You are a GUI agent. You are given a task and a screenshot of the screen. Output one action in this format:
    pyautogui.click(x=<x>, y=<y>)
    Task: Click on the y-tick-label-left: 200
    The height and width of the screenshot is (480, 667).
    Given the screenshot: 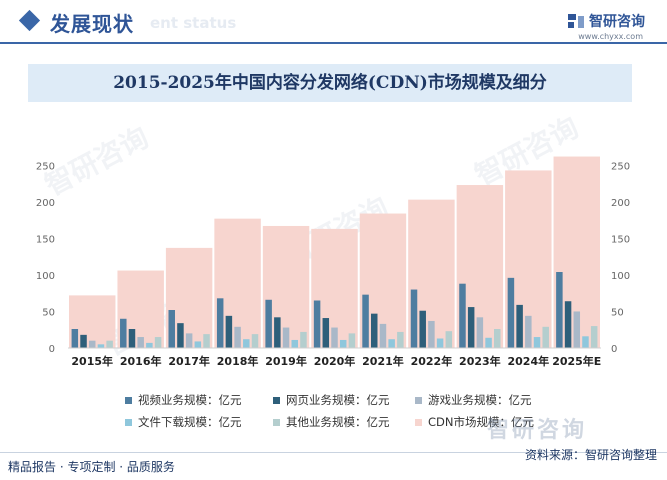 What is the action you would take?
    pyautogui.click(x=45, y=203)
    